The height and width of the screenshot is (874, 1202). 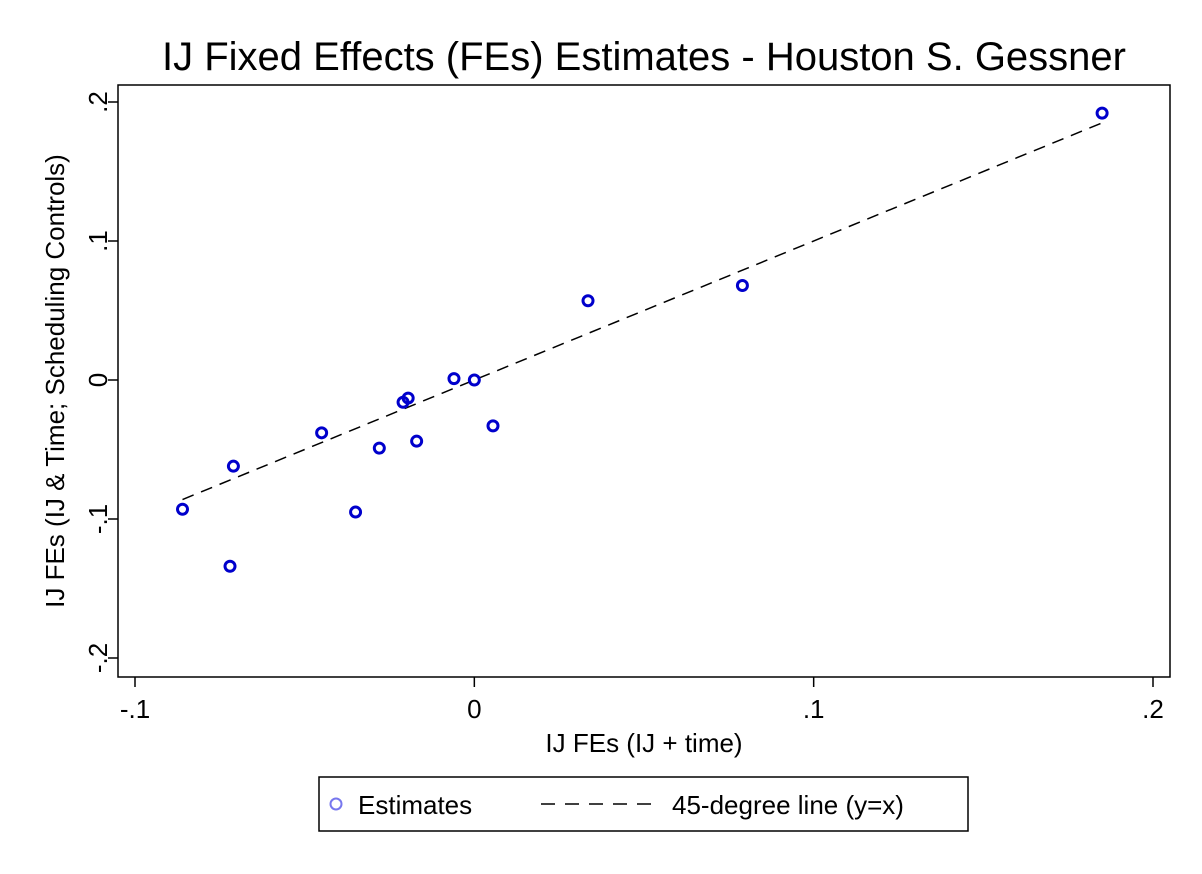 I want to click on y-tick-label: -.1, so click(x=98, y=519).